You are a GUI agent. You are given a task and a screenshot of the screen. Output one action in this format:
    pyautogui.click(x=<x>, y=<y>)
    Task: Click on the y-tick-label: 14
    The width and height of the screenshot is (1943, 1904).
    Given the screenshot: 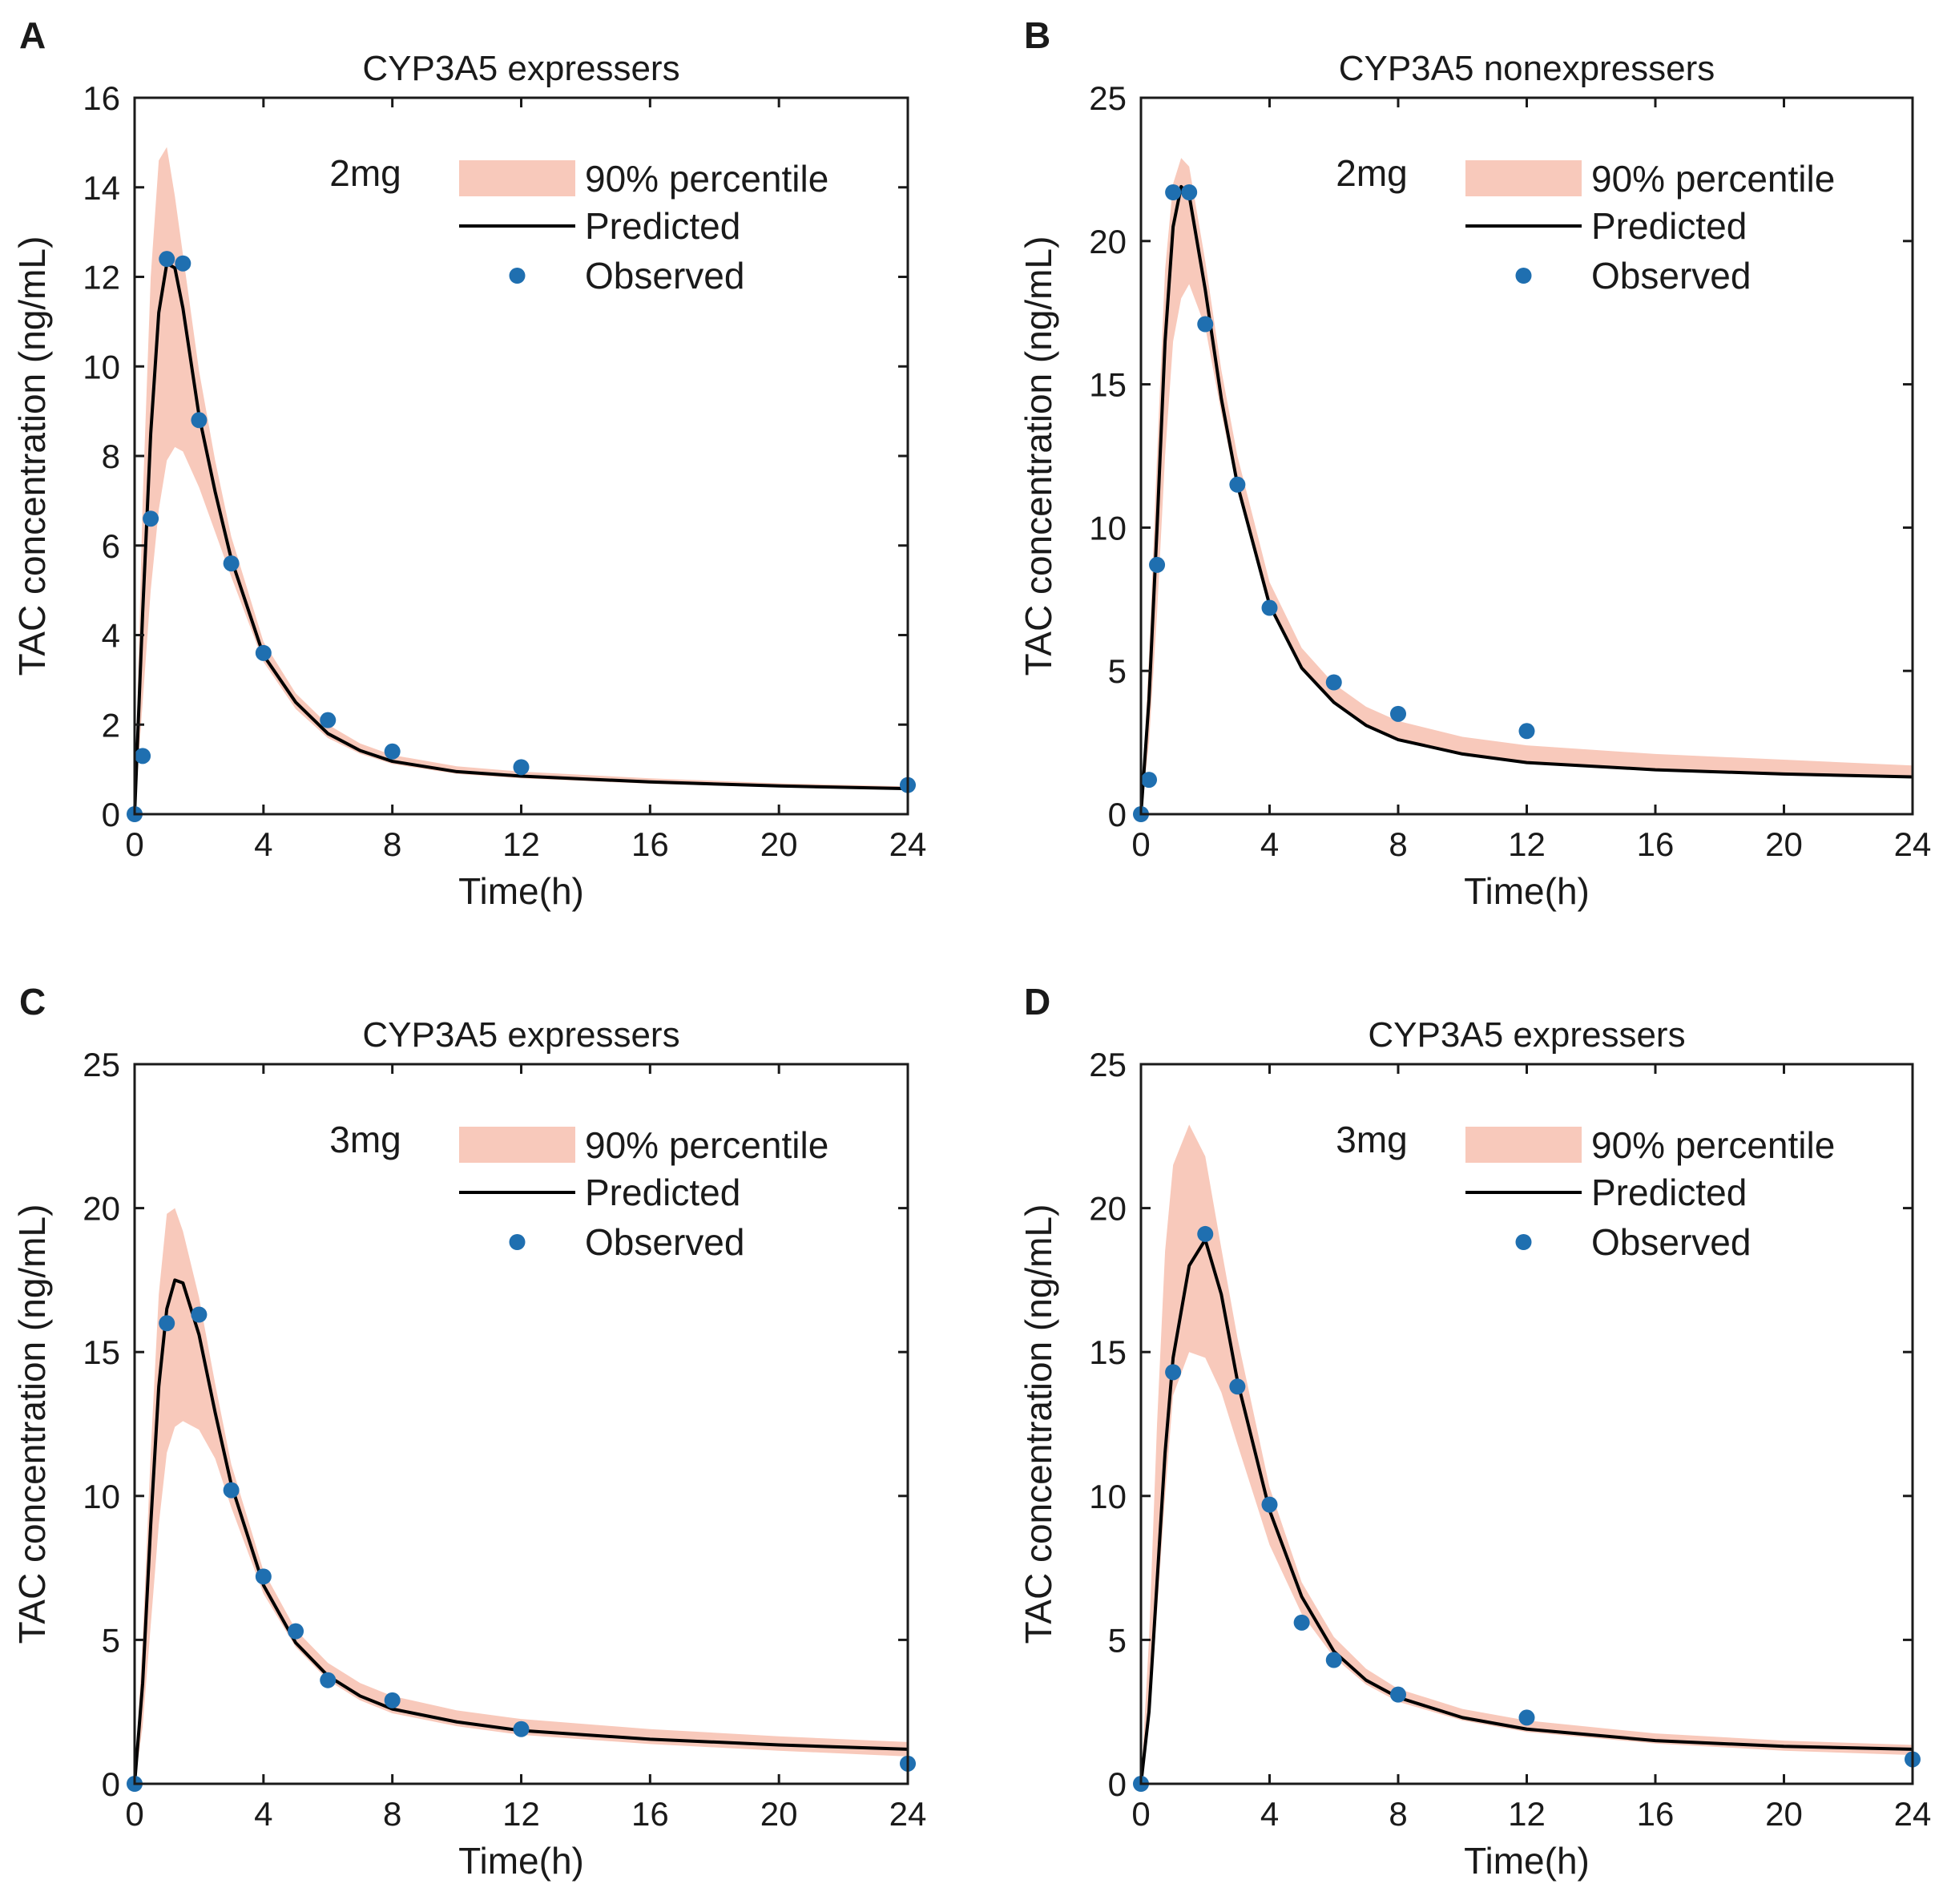 What is the action you would take?
    pyautogui.click(x=101, y=188)
    